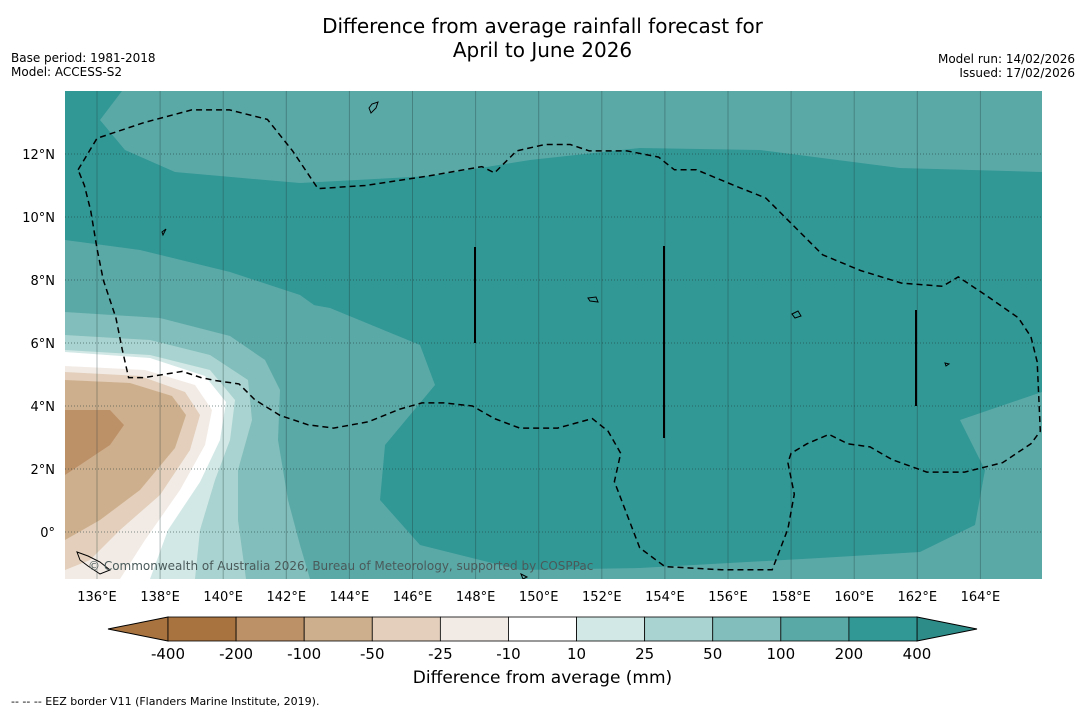 The image size is (1085, 713). Describe the element at coordinates (981, 597) in the screenshot. I see `x-tick-label: 164°E` at that location.